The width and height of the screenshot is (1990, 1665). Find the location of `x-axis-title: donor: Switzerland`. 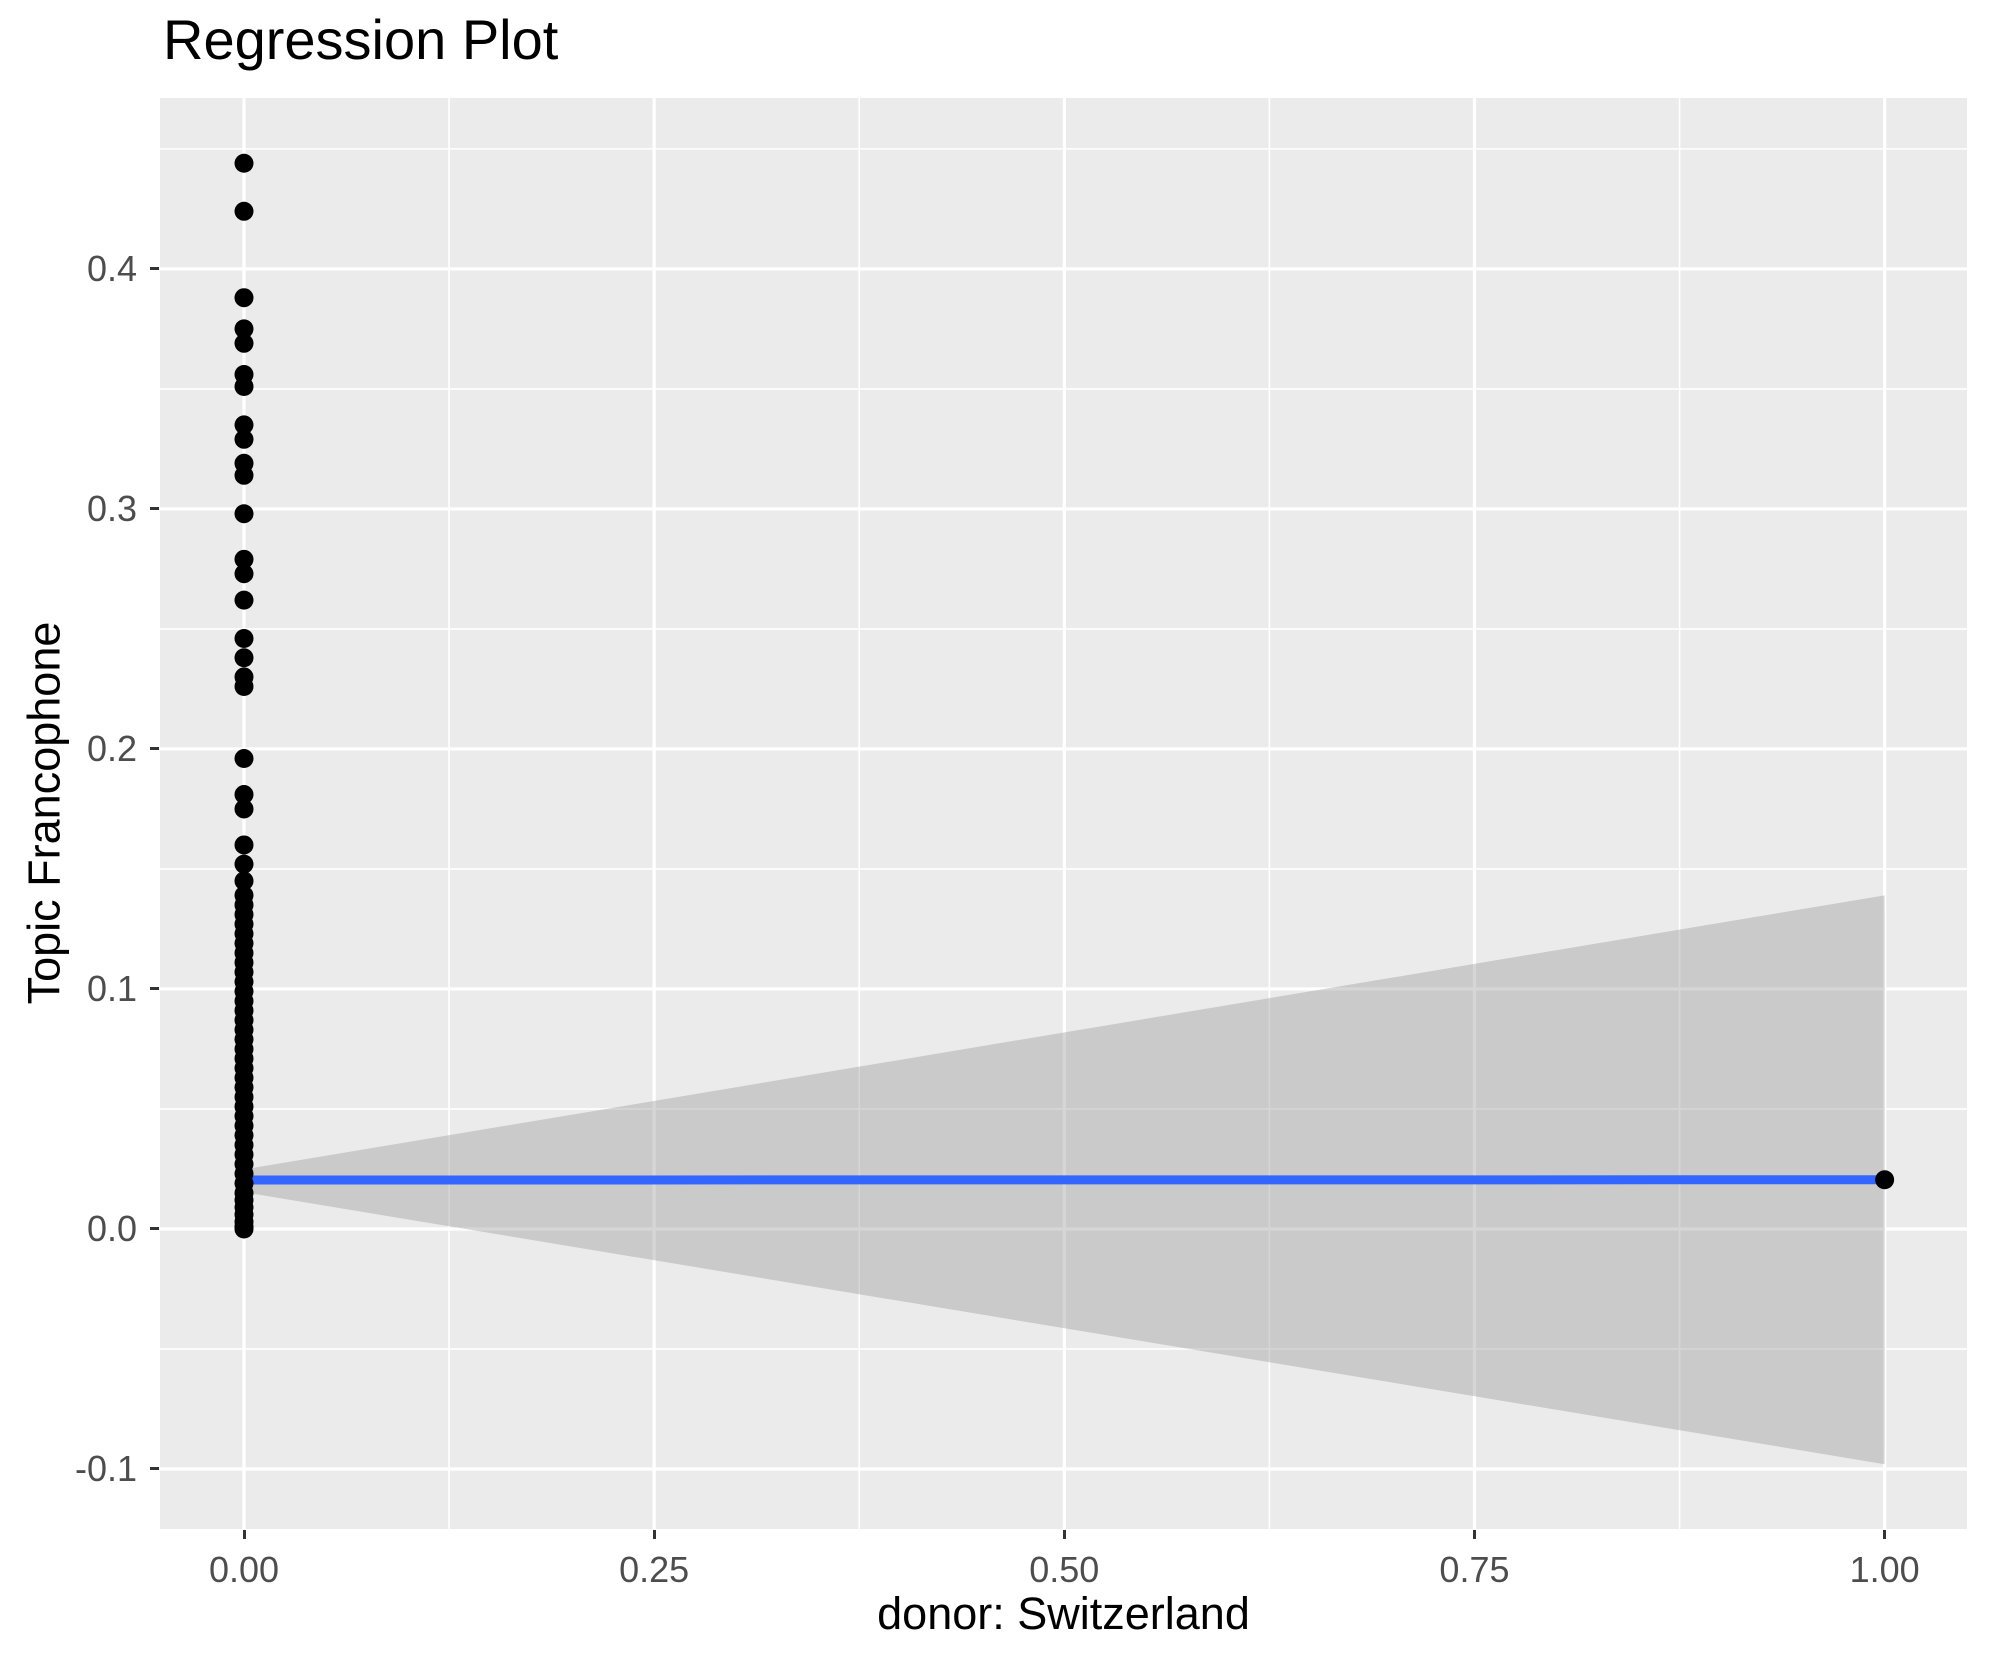

x-axis-title: donor: Switzerland is located at coordinates (1063, 1613).